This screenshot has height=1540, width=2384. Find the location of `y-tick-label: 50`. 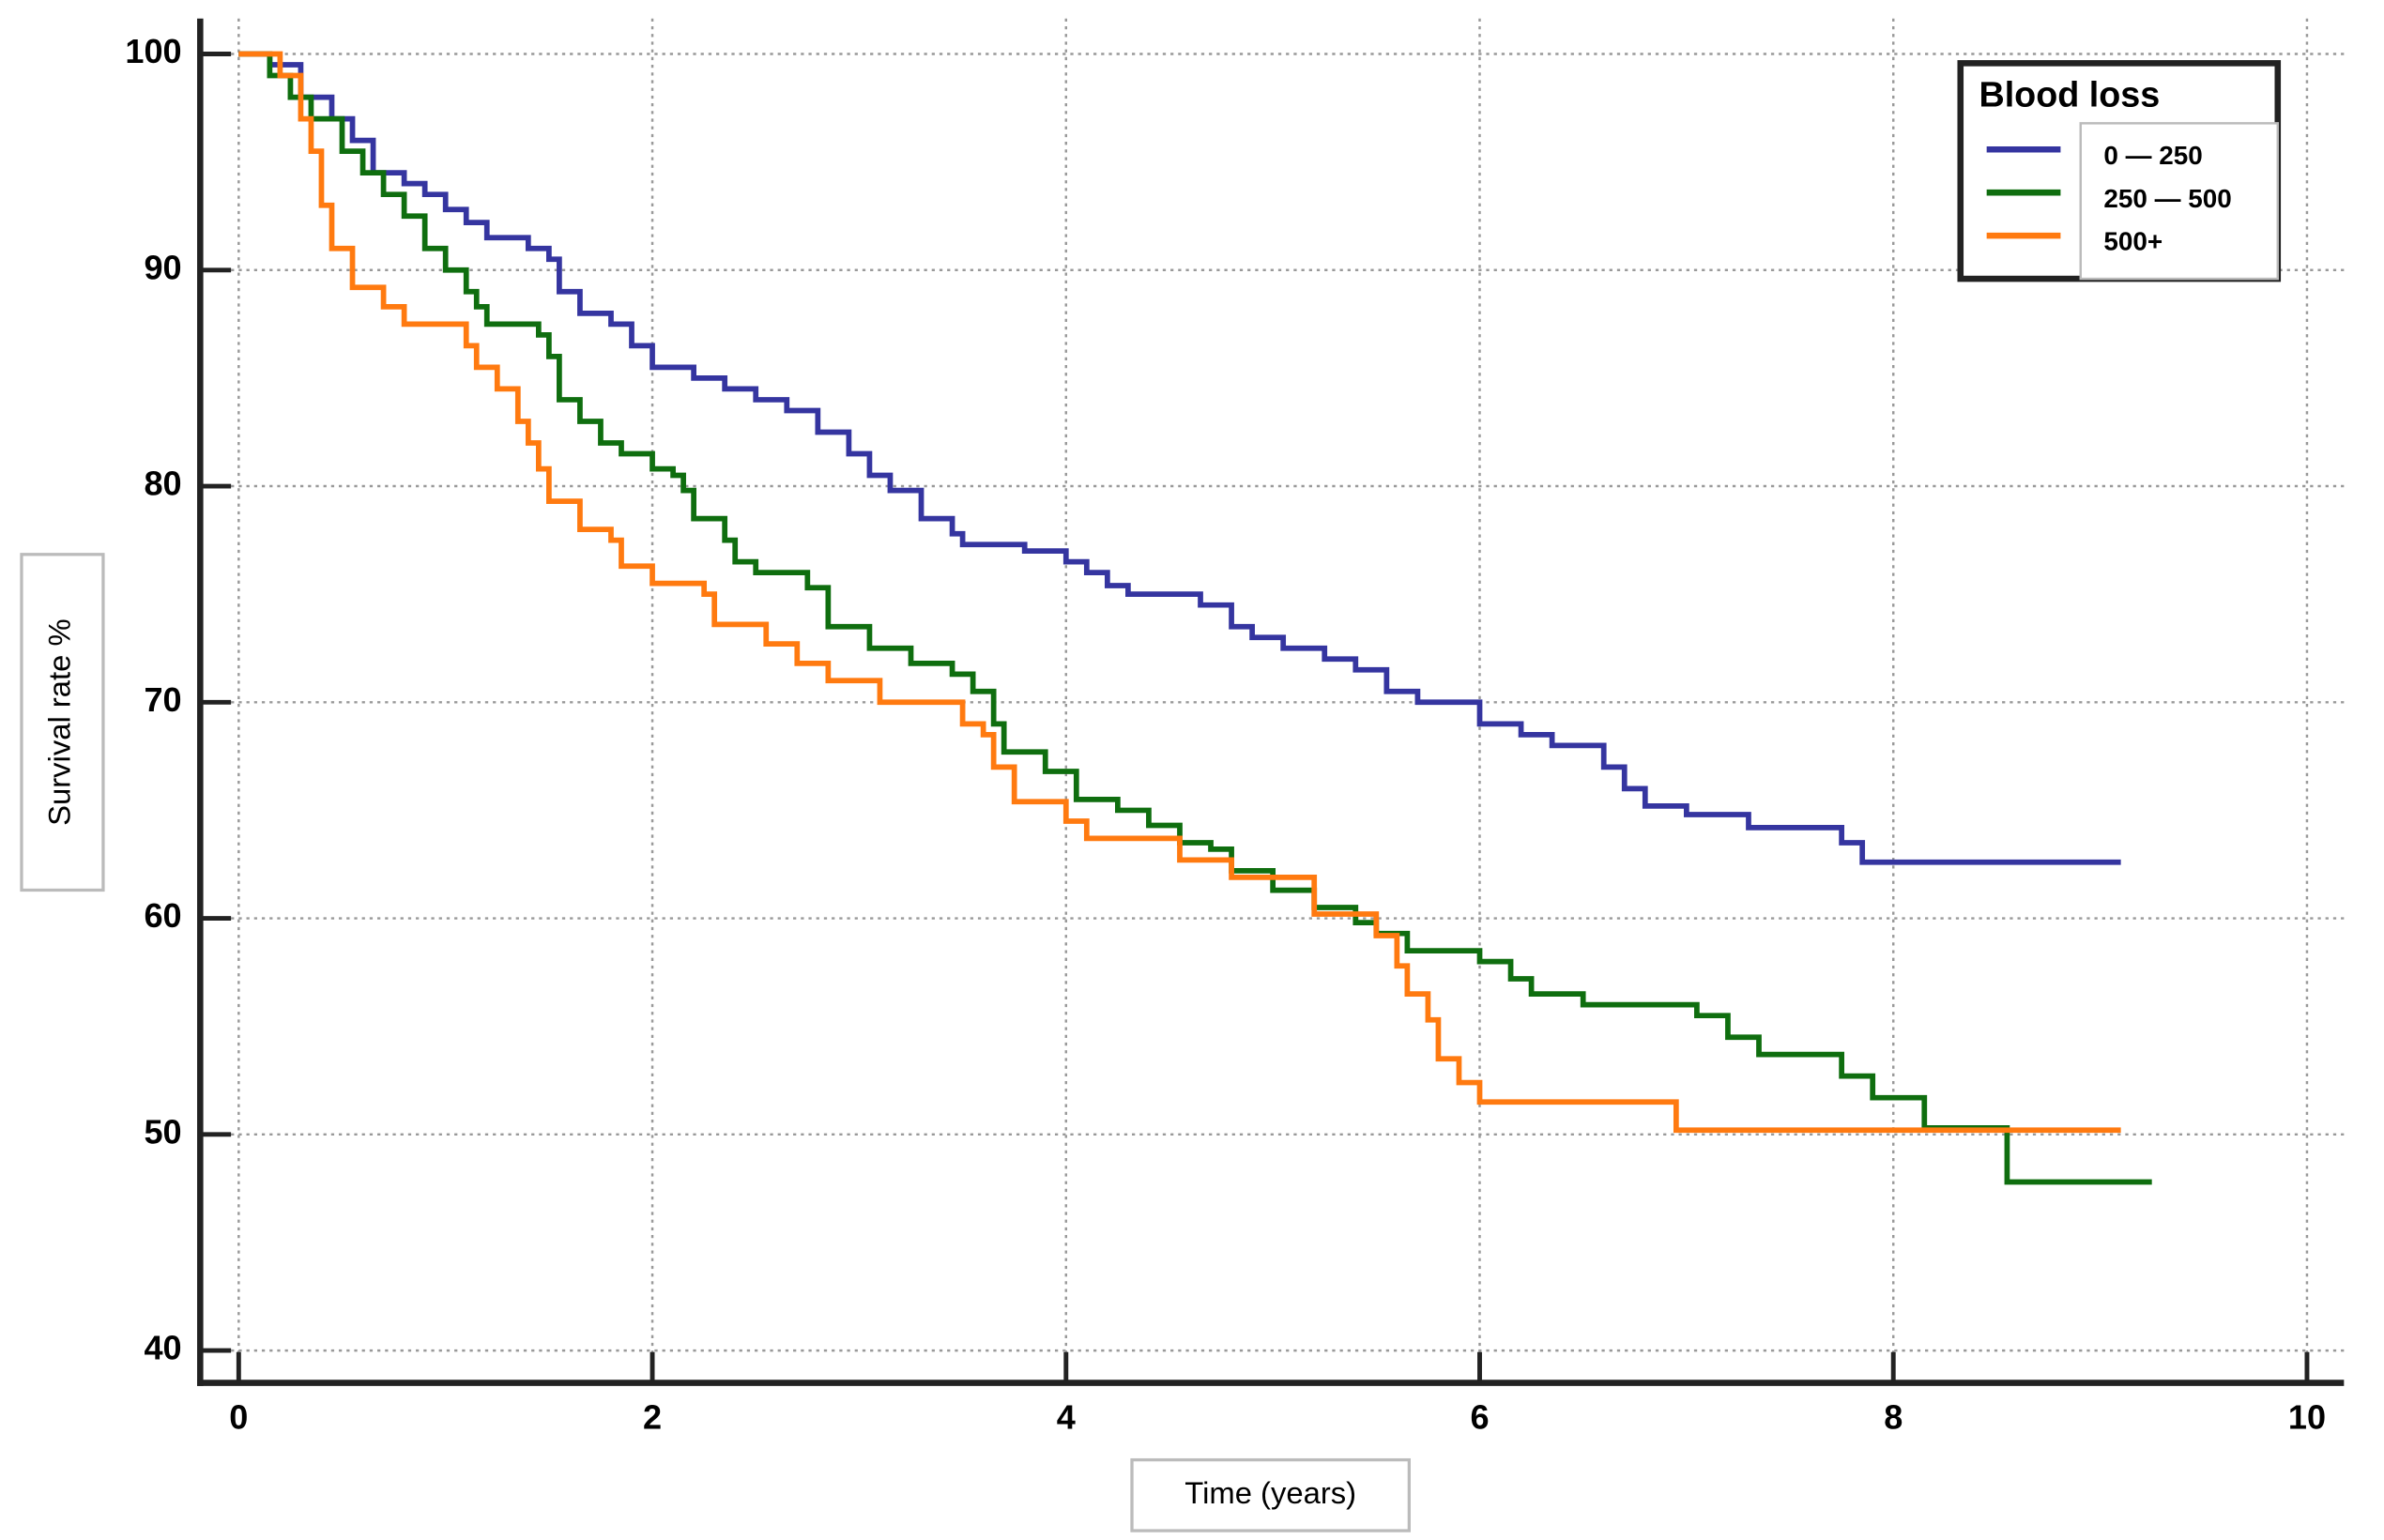

y-tick-label: 50 is located at coordinates (163, 1131).